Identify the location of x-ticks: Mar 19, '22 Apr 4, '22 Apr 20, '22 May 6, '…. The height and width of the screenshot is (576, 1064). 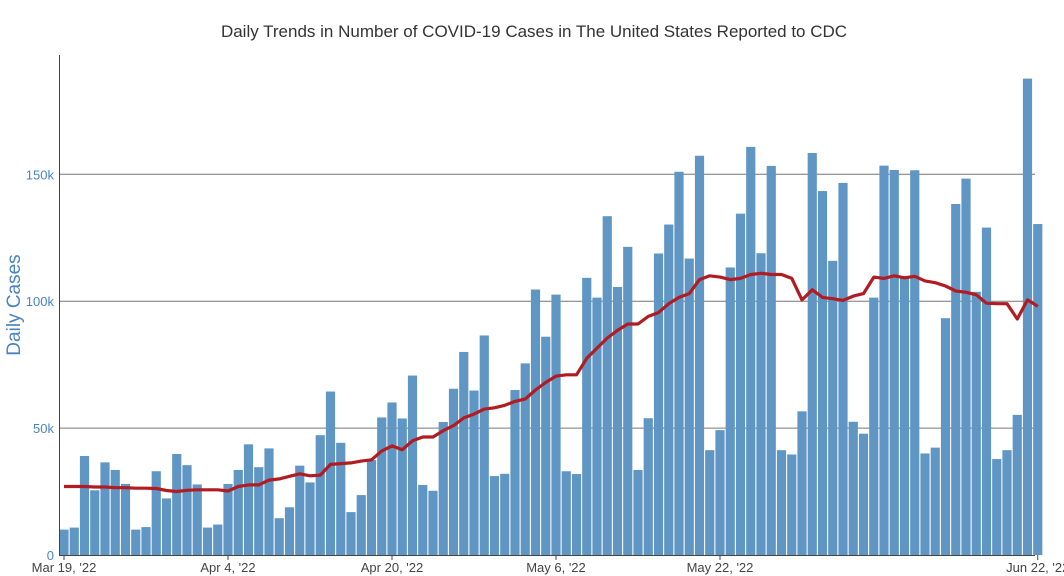
(548, 565).